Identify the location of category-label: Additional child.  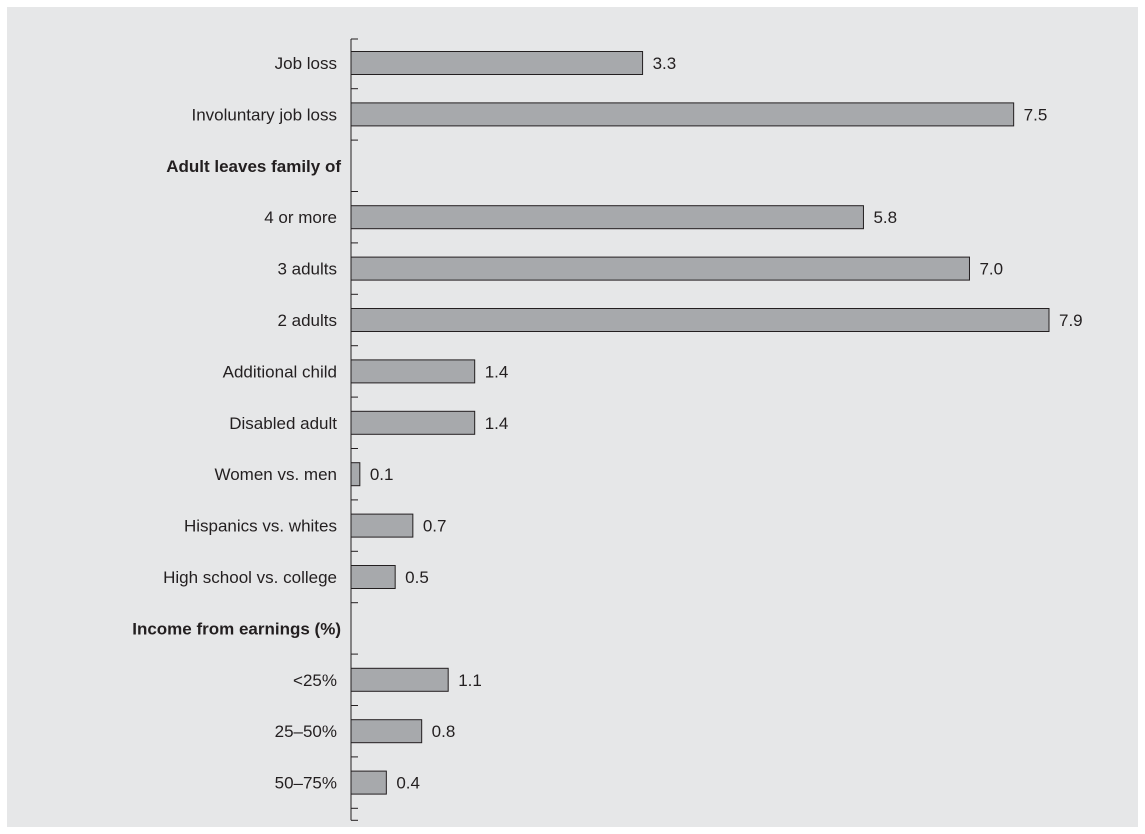
(280, 371).